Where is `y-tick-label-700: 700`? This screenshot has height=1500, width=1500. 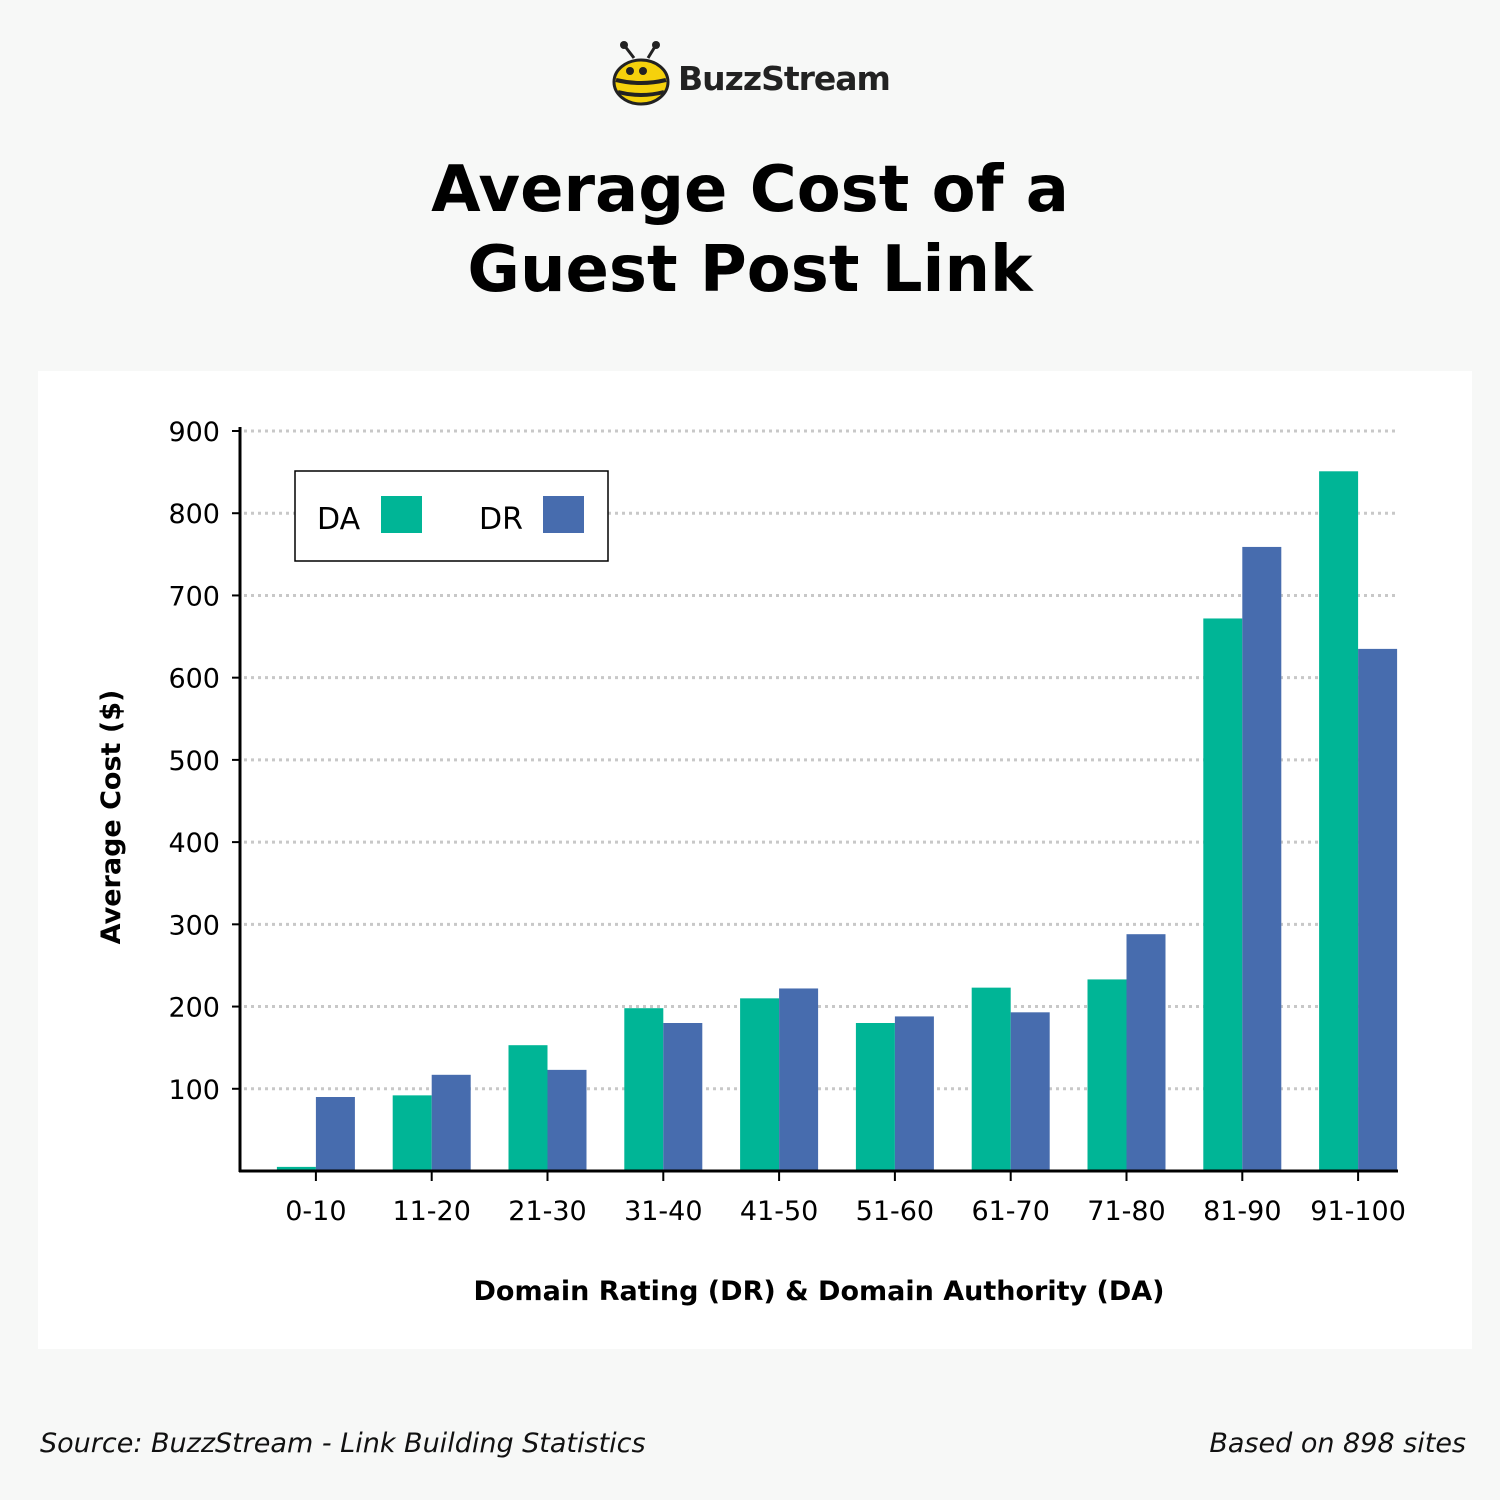
y-tick-label-700: 700 is located at coordinates (194, 596).